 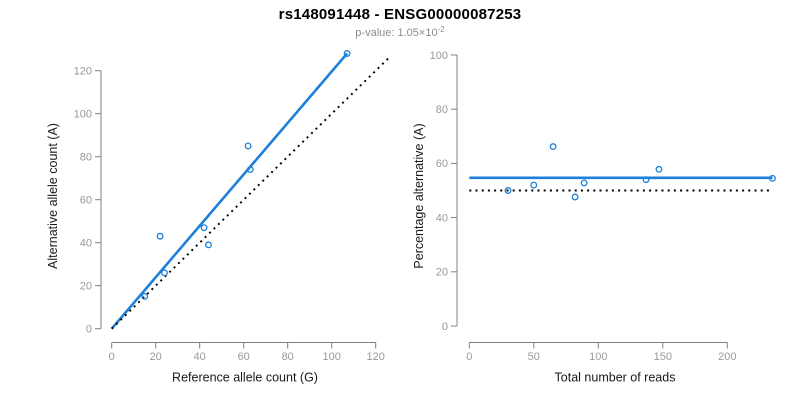 I want to click on x-tick-label: 40, so click(x=200, y=357).